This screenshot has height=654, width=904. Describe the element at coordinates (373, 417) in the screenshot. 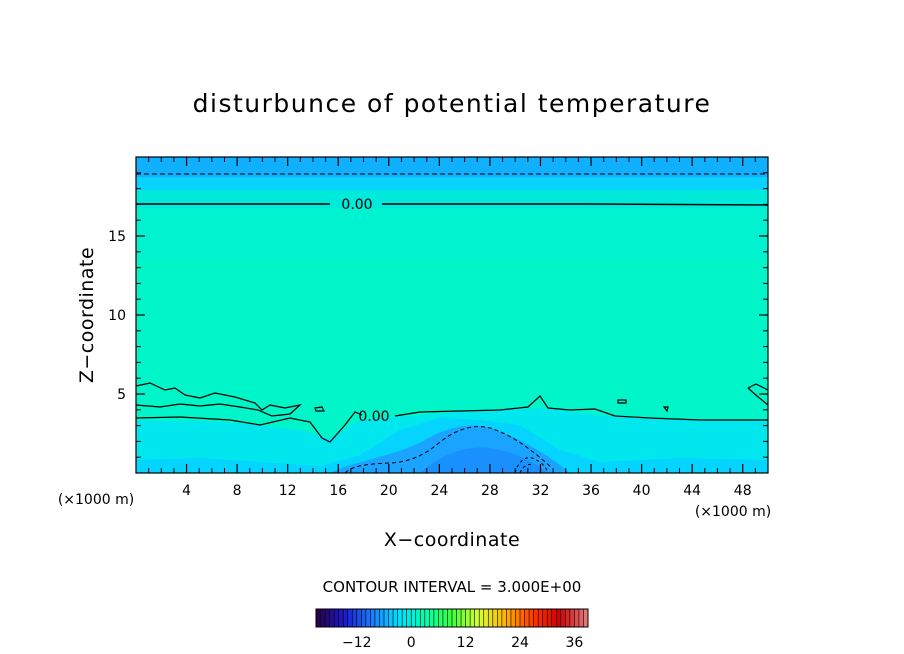

I see `contour-label-lower: 0.00` at that location.